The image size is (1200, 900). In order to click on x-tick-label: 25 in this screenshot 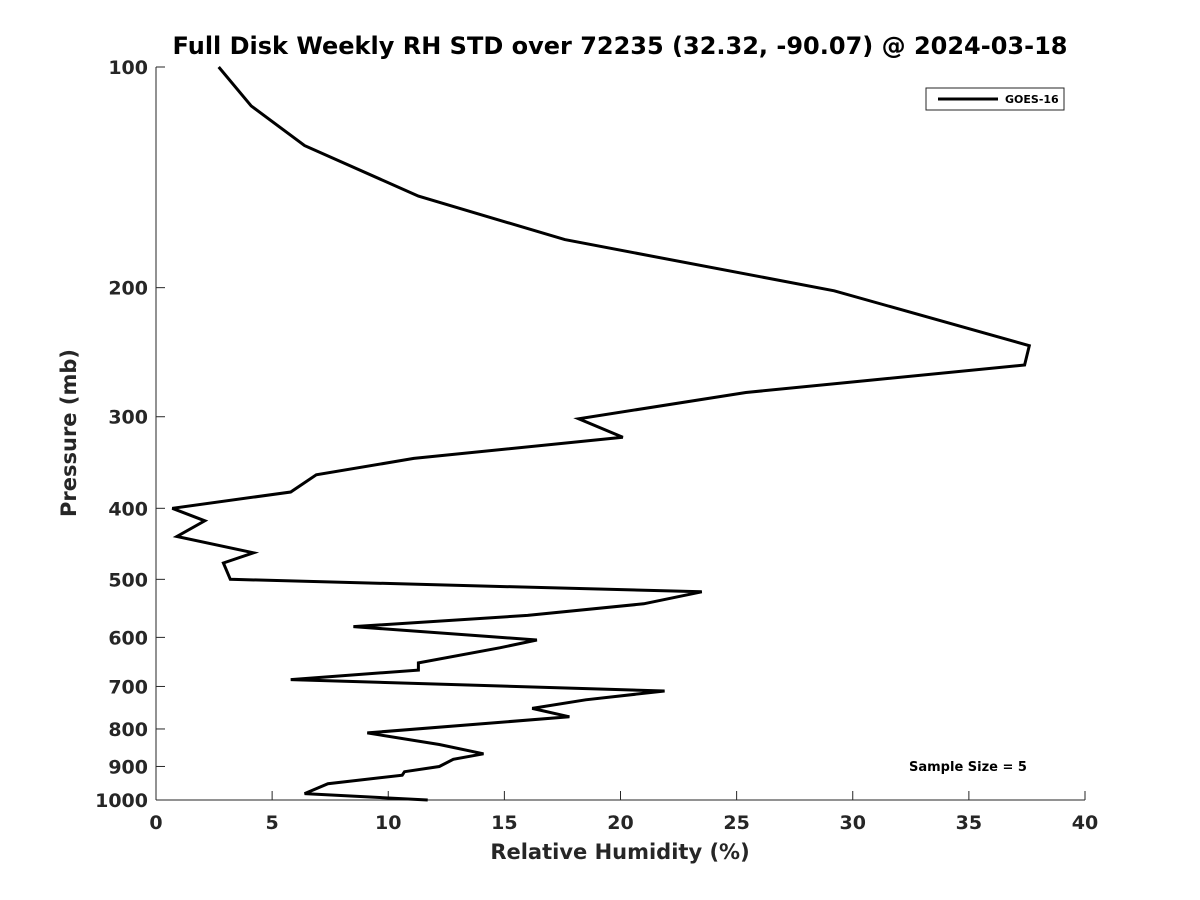, I will do `click(736, 823)`.